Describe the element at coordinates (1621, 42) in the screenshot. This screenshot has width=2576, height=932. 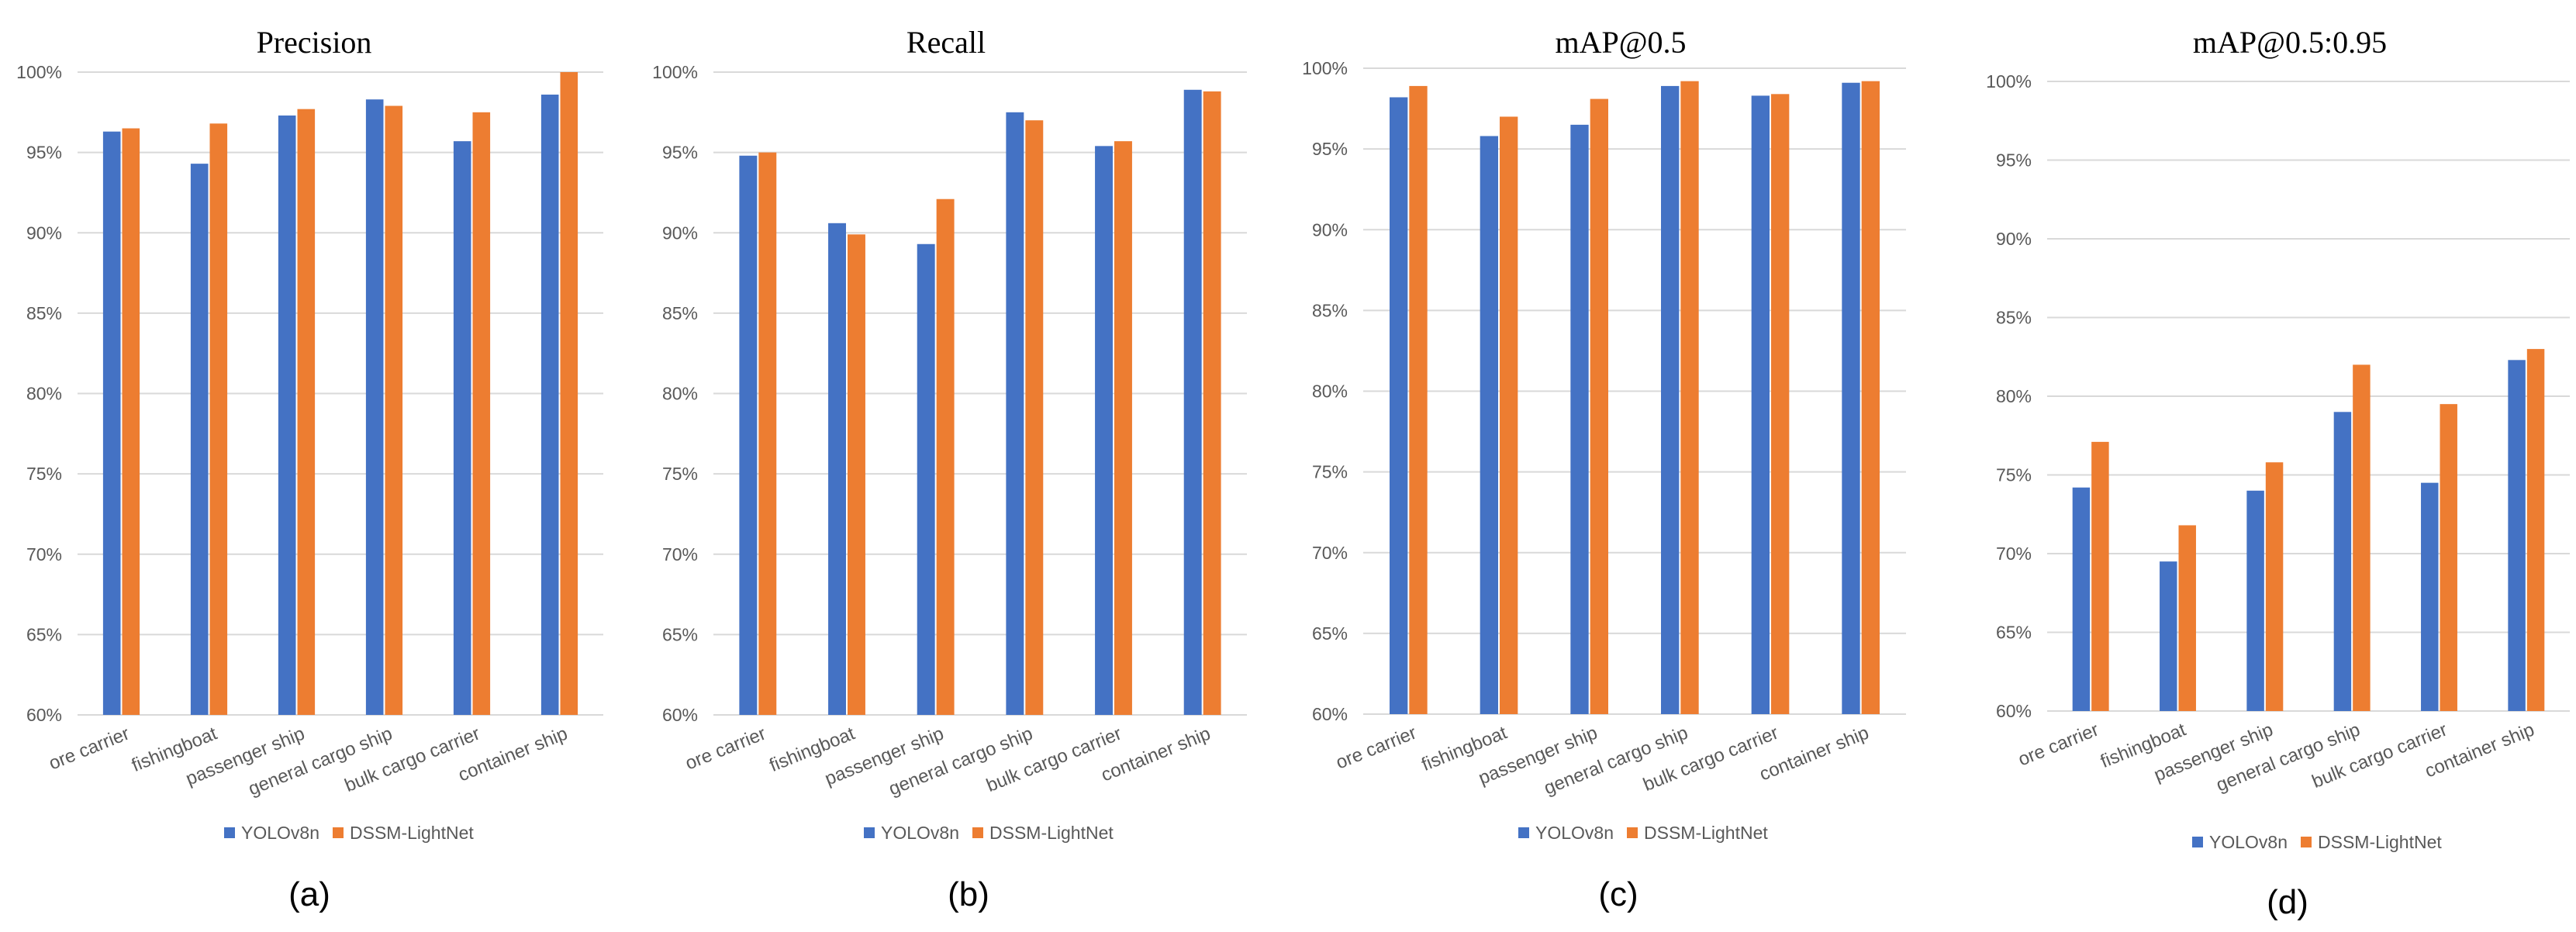
I see `chart-title: mAP@0.5` at that location.